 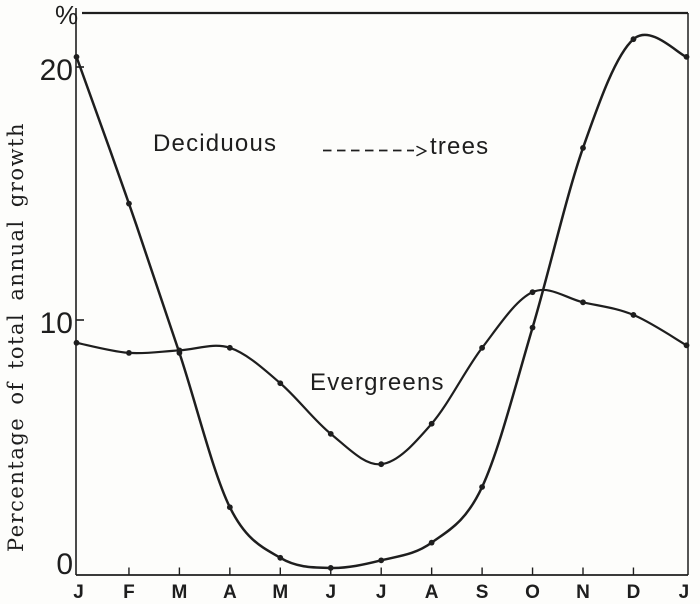 I want to click on month-label: F, so click(x=129, y=592).